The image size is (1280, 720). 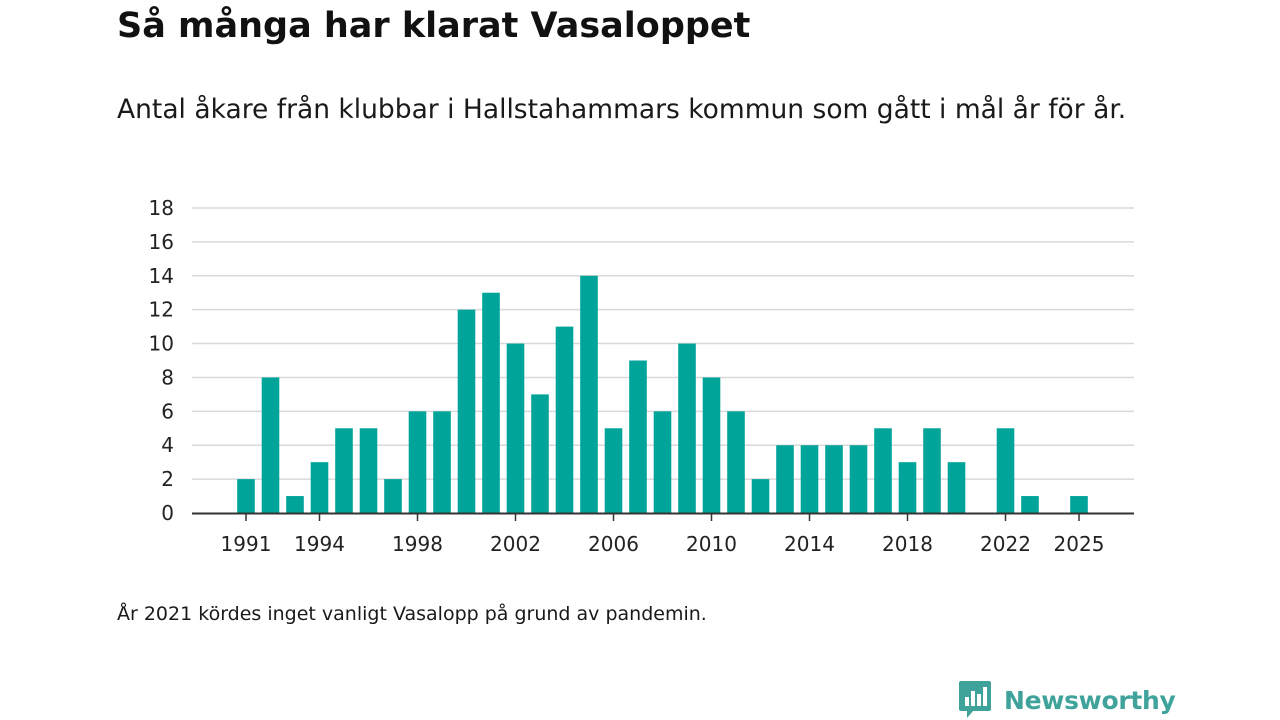 I want to click on bar-2005, so click(x=589, y=394).